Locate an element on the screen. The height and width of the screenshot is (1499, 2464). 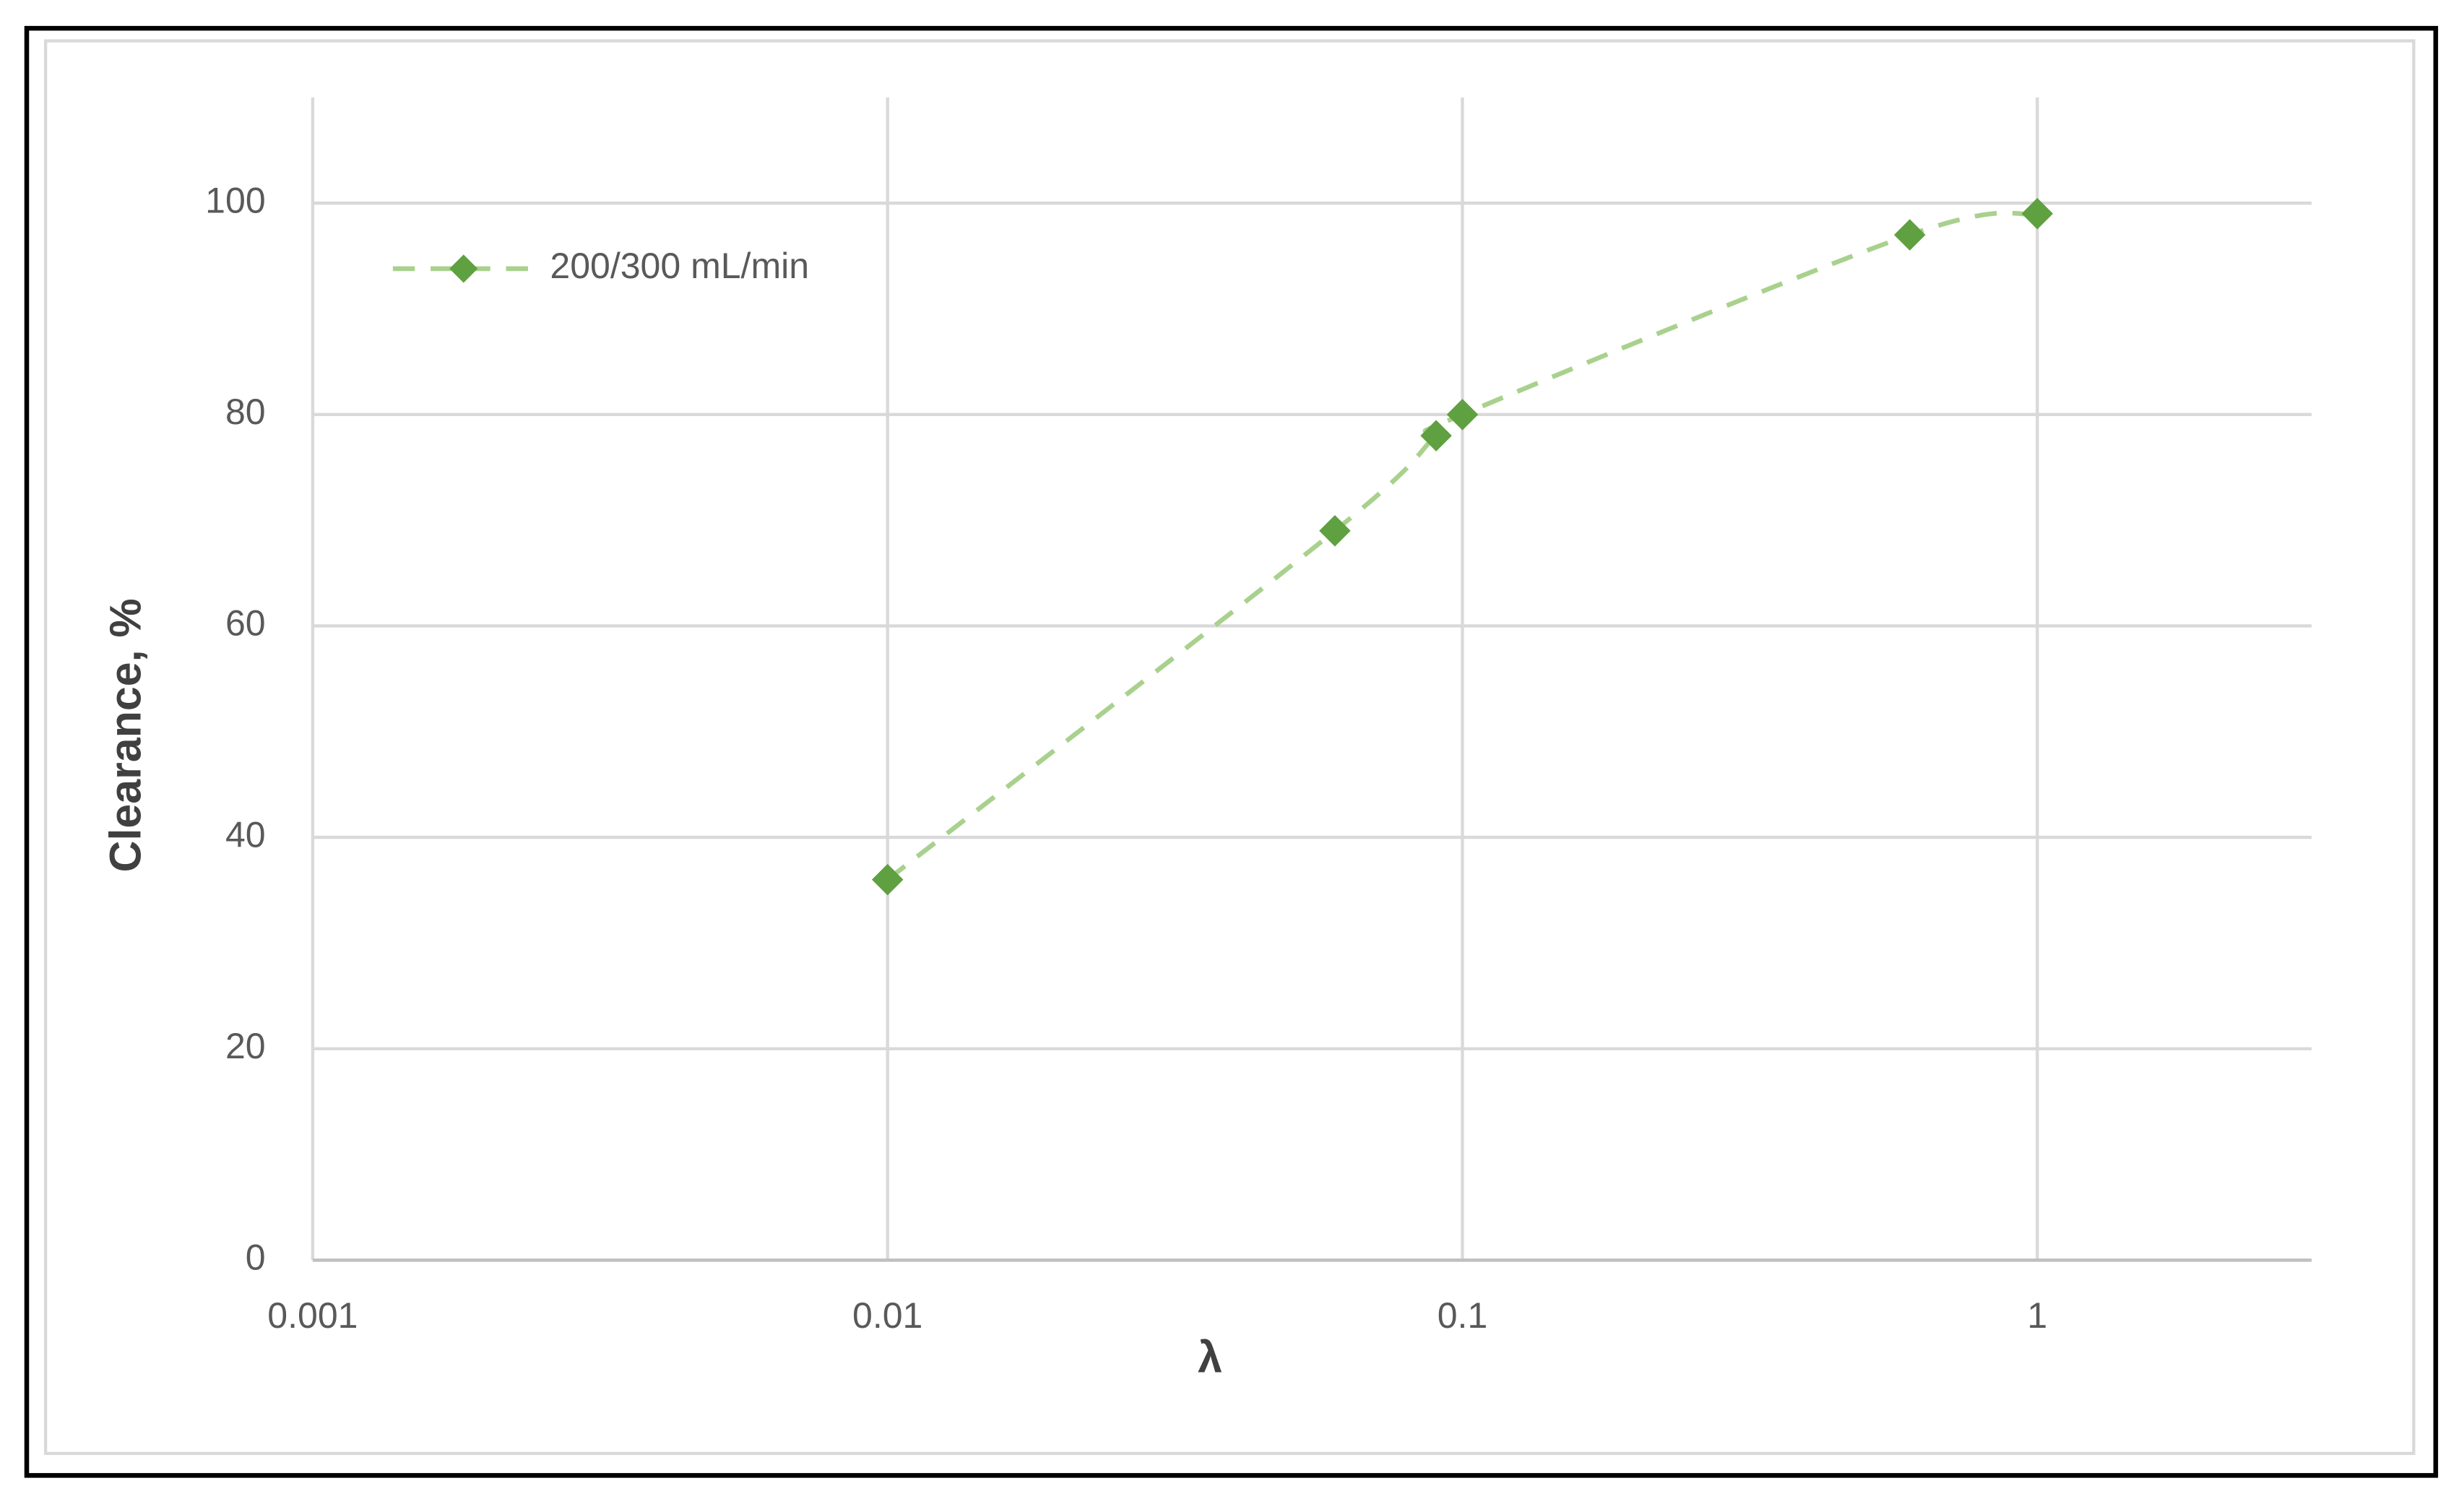
y-tick-label: 80 is located at coordinates (245, 412).